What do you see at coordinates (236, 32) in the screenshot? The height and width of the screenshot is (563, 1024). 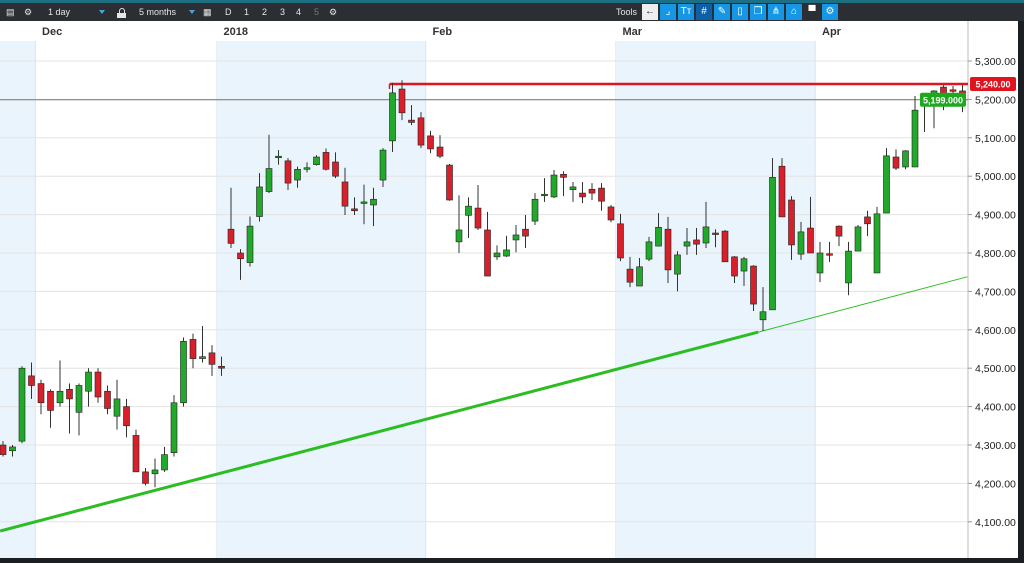 I see `month-label: 2018` at bounding box center [236, 32].